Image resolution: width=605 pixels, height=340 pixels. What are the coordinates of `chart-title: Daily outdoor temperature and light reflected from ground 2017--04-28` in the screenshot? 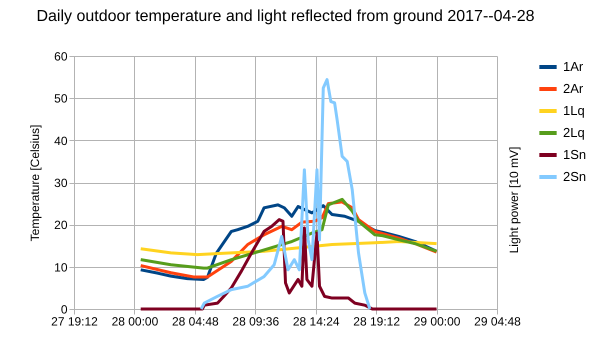 It's located at (285, 16).